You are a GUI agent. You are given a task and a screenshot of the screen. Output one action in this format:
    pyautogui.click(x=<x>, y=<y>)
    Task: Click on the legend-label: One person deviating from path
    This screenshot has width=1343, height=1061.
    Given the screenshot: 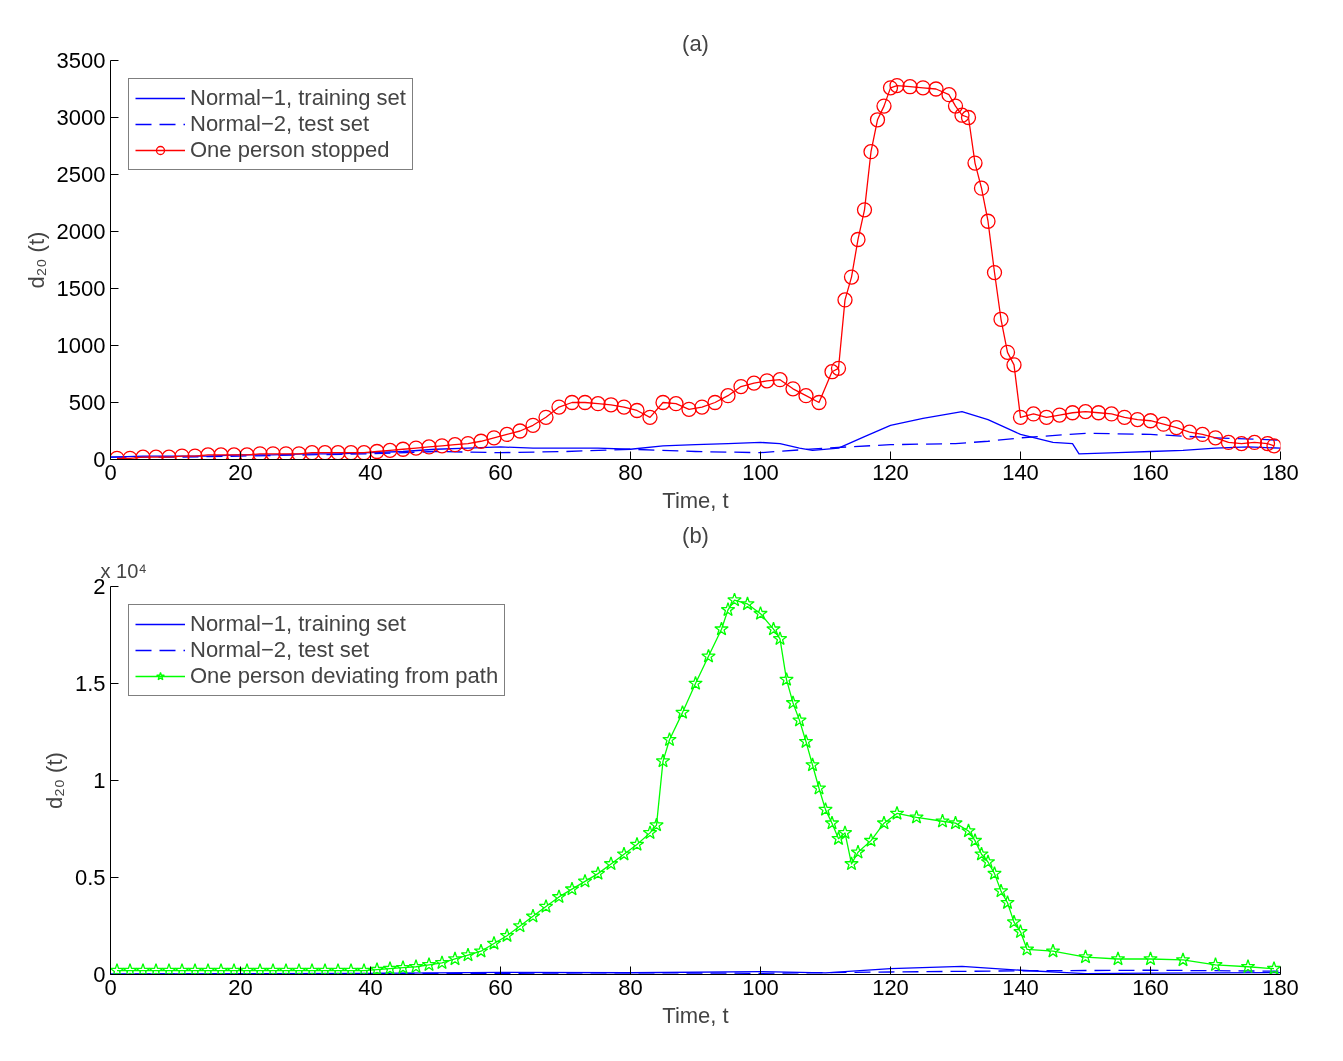 What is the action you would take?
    pyautogui.click(x=344, y=676)
    